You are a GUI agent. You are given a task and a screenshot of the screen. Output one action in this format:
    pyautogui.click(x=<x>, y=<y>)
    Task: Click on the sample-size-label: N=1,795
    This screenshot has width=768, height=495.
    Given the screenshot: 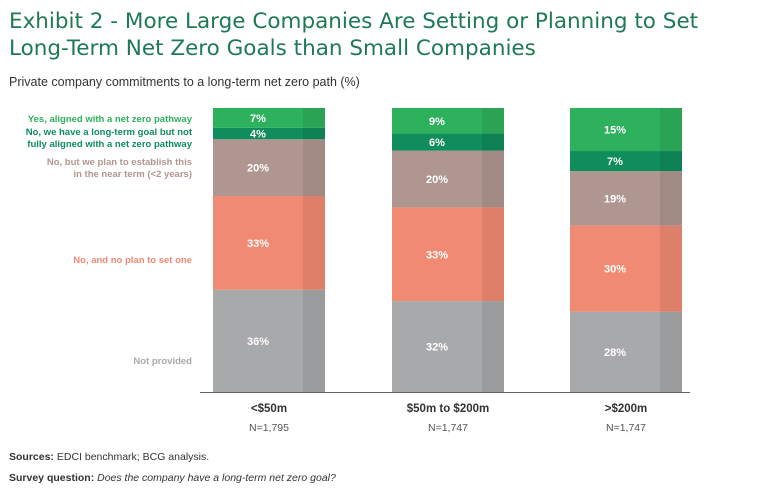 What is the action you would take?
    pyautogui.click(x=269, y=428)
    